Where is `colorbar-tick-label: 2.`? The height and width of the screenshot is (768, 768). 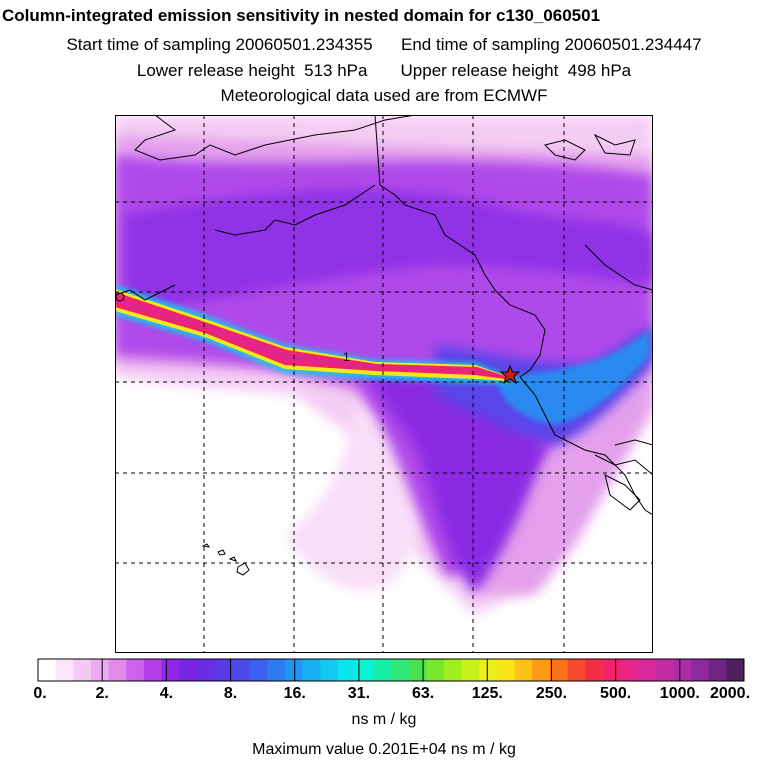 colorbar-tick-label: 2. is located at coordinates (102, 694).